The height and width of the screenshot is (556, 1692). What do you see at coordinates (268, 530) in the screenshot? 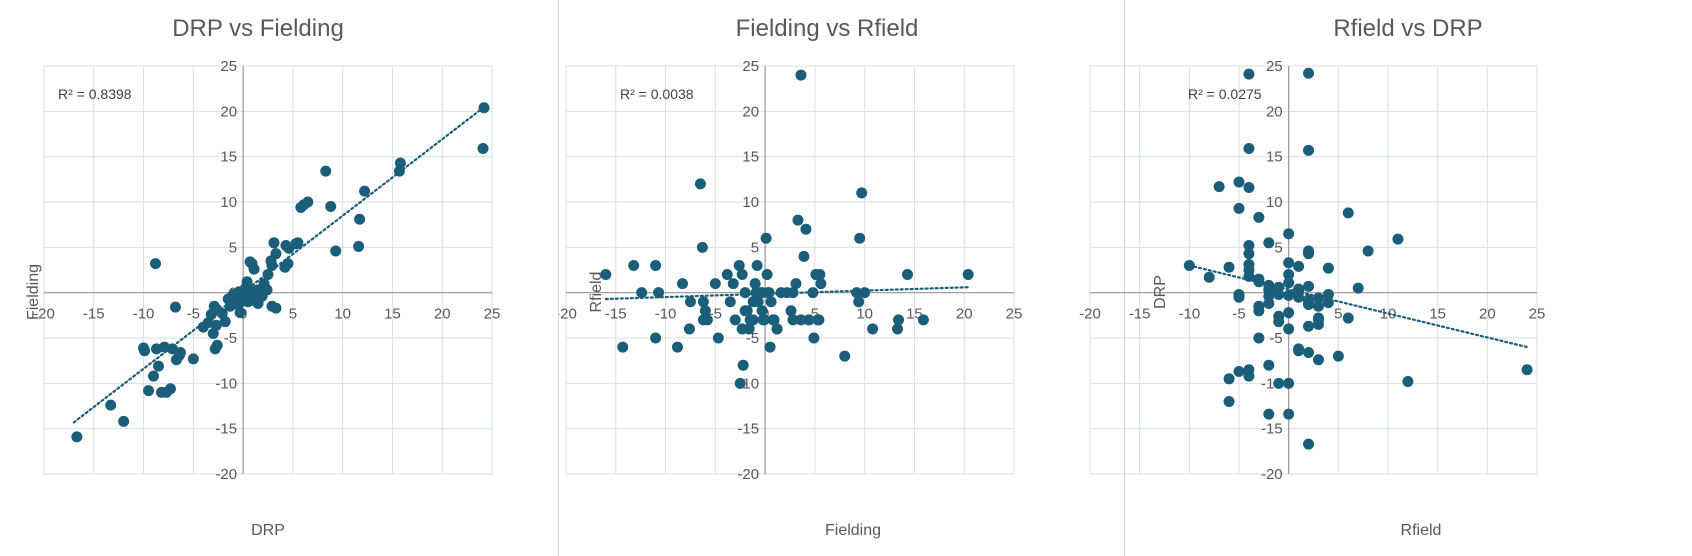
I see `x-axis-label: DRP` at bounding box center [268, 530].